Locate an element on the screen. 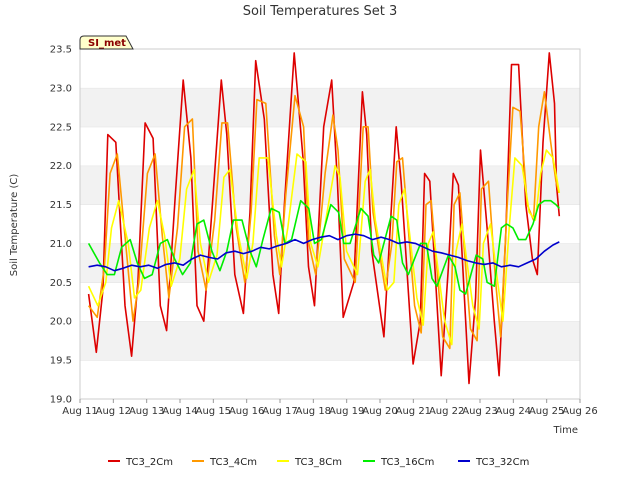 This screenshot has height=480, width=640. x-tick-label: Aug 15 is located at coordinates (213, 411).